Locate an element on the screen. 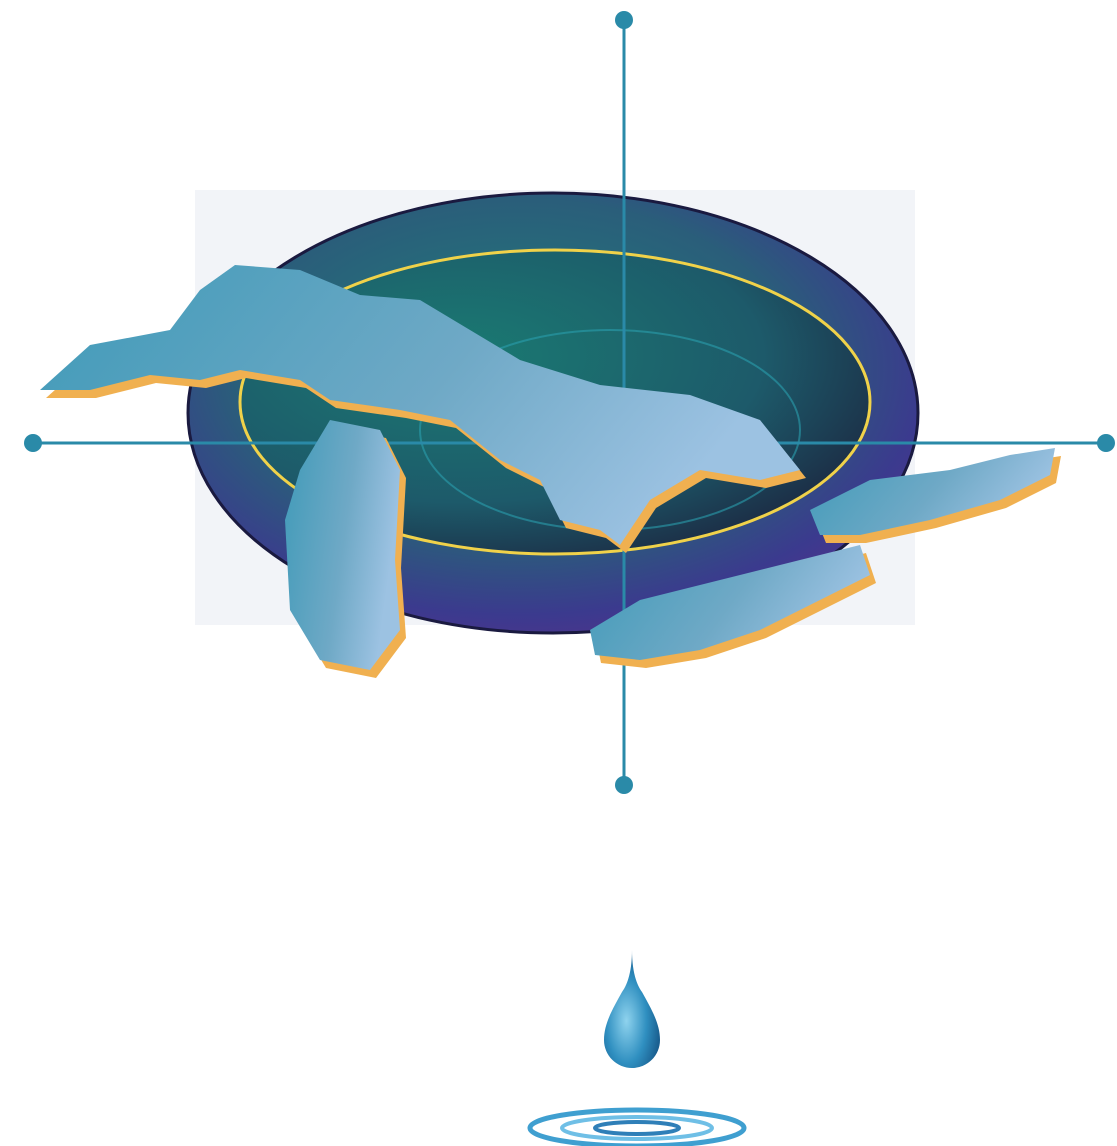  lake-erie is located at coordinates (730, 602).